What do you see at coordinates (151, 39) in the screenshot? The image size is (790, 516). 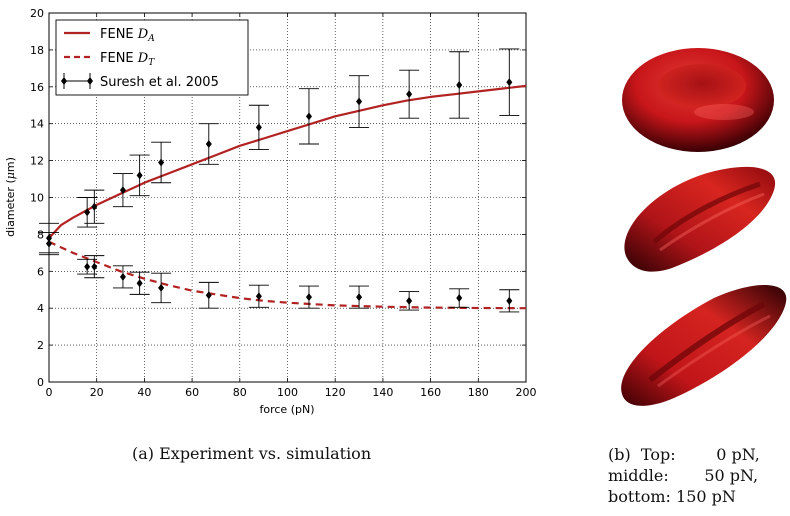 I see `legend-da-sub: A` at bounding box center [151, 39].